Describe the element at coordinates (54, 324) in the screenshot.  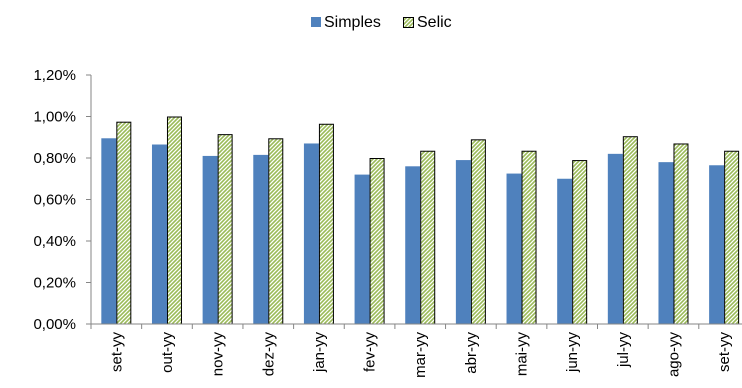
I see `y-tick-label: 0,00%` at that location.